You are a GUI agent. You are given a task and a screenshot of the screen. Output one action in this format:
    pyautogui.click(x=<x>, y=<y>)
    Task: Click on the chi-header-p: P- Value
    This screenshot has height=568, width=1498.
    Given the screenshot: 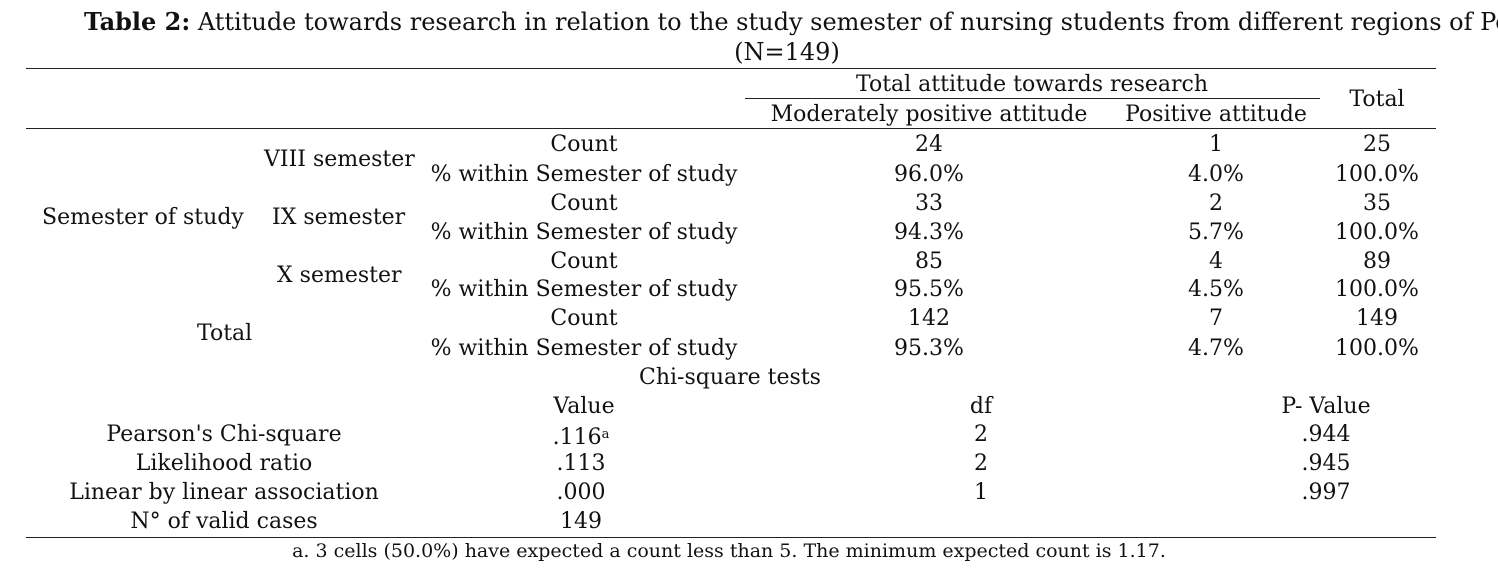 What is the action you would take?
    pyautogui.click(x=1326, y=406)
    